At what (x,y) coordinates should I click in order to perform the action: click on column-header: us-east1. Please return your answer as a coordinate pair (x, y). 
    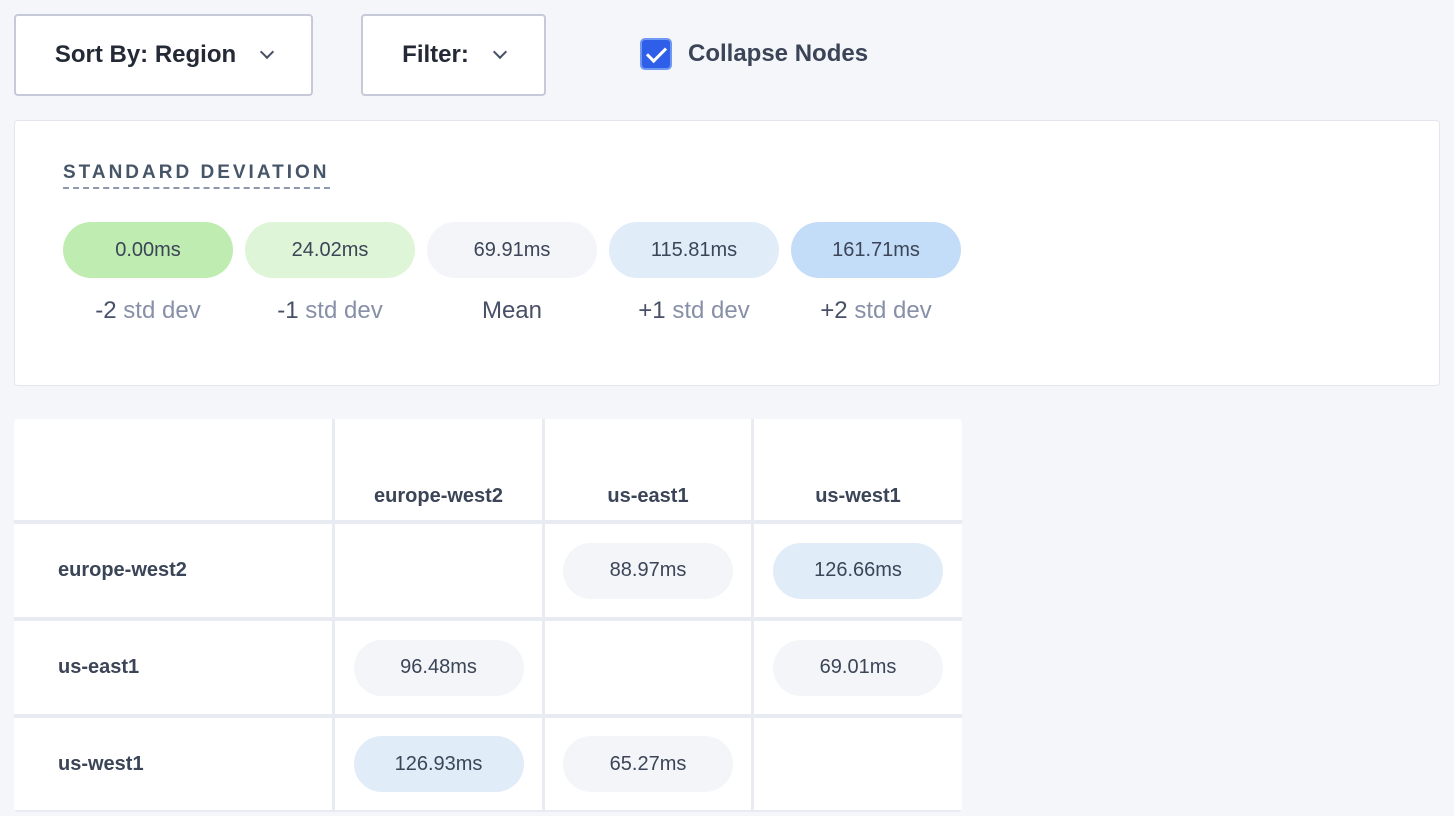
    Looking at the image, I should click on (648, 469).